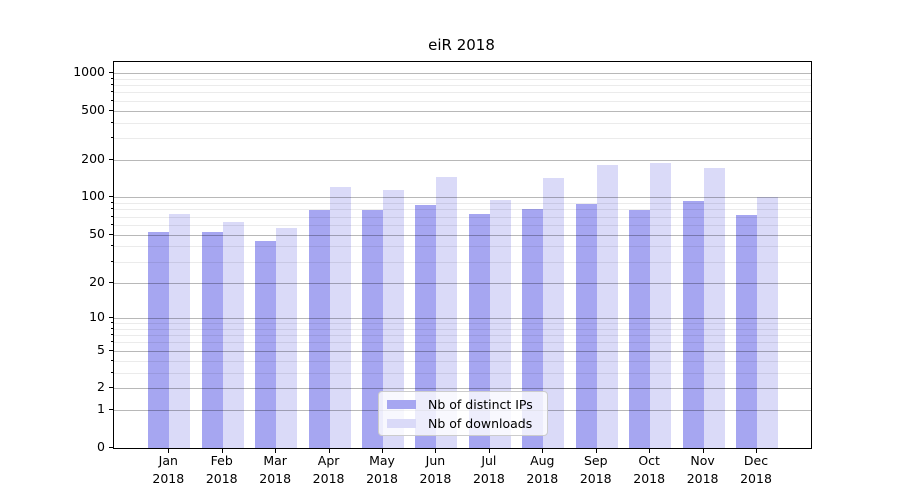  Describe the element at coordinates (382, 460) in the screenshot. I see `x-tick-month: May` at that location.